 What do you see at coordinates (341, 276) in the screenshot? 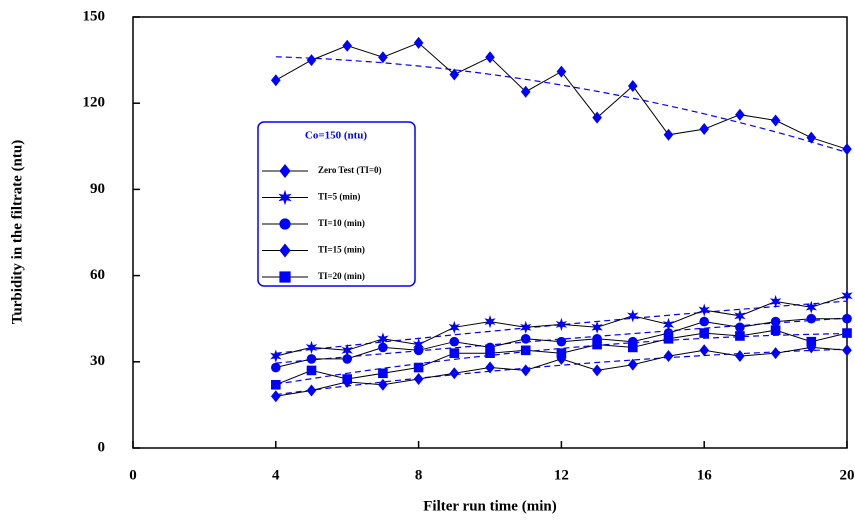
I see `legend-label: TI=20 (min)` at bounding box center [341, 276].